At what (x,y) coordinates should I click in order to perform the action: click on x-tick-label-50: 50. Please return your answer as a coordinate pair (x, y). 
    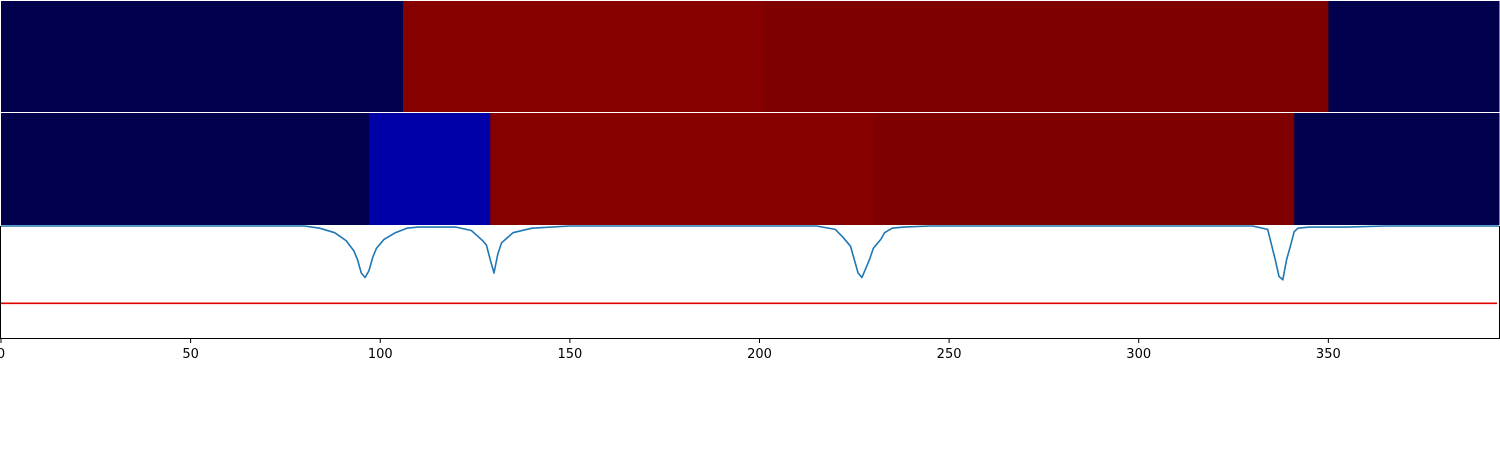
    Looking at the image, I should click on (190, 354).